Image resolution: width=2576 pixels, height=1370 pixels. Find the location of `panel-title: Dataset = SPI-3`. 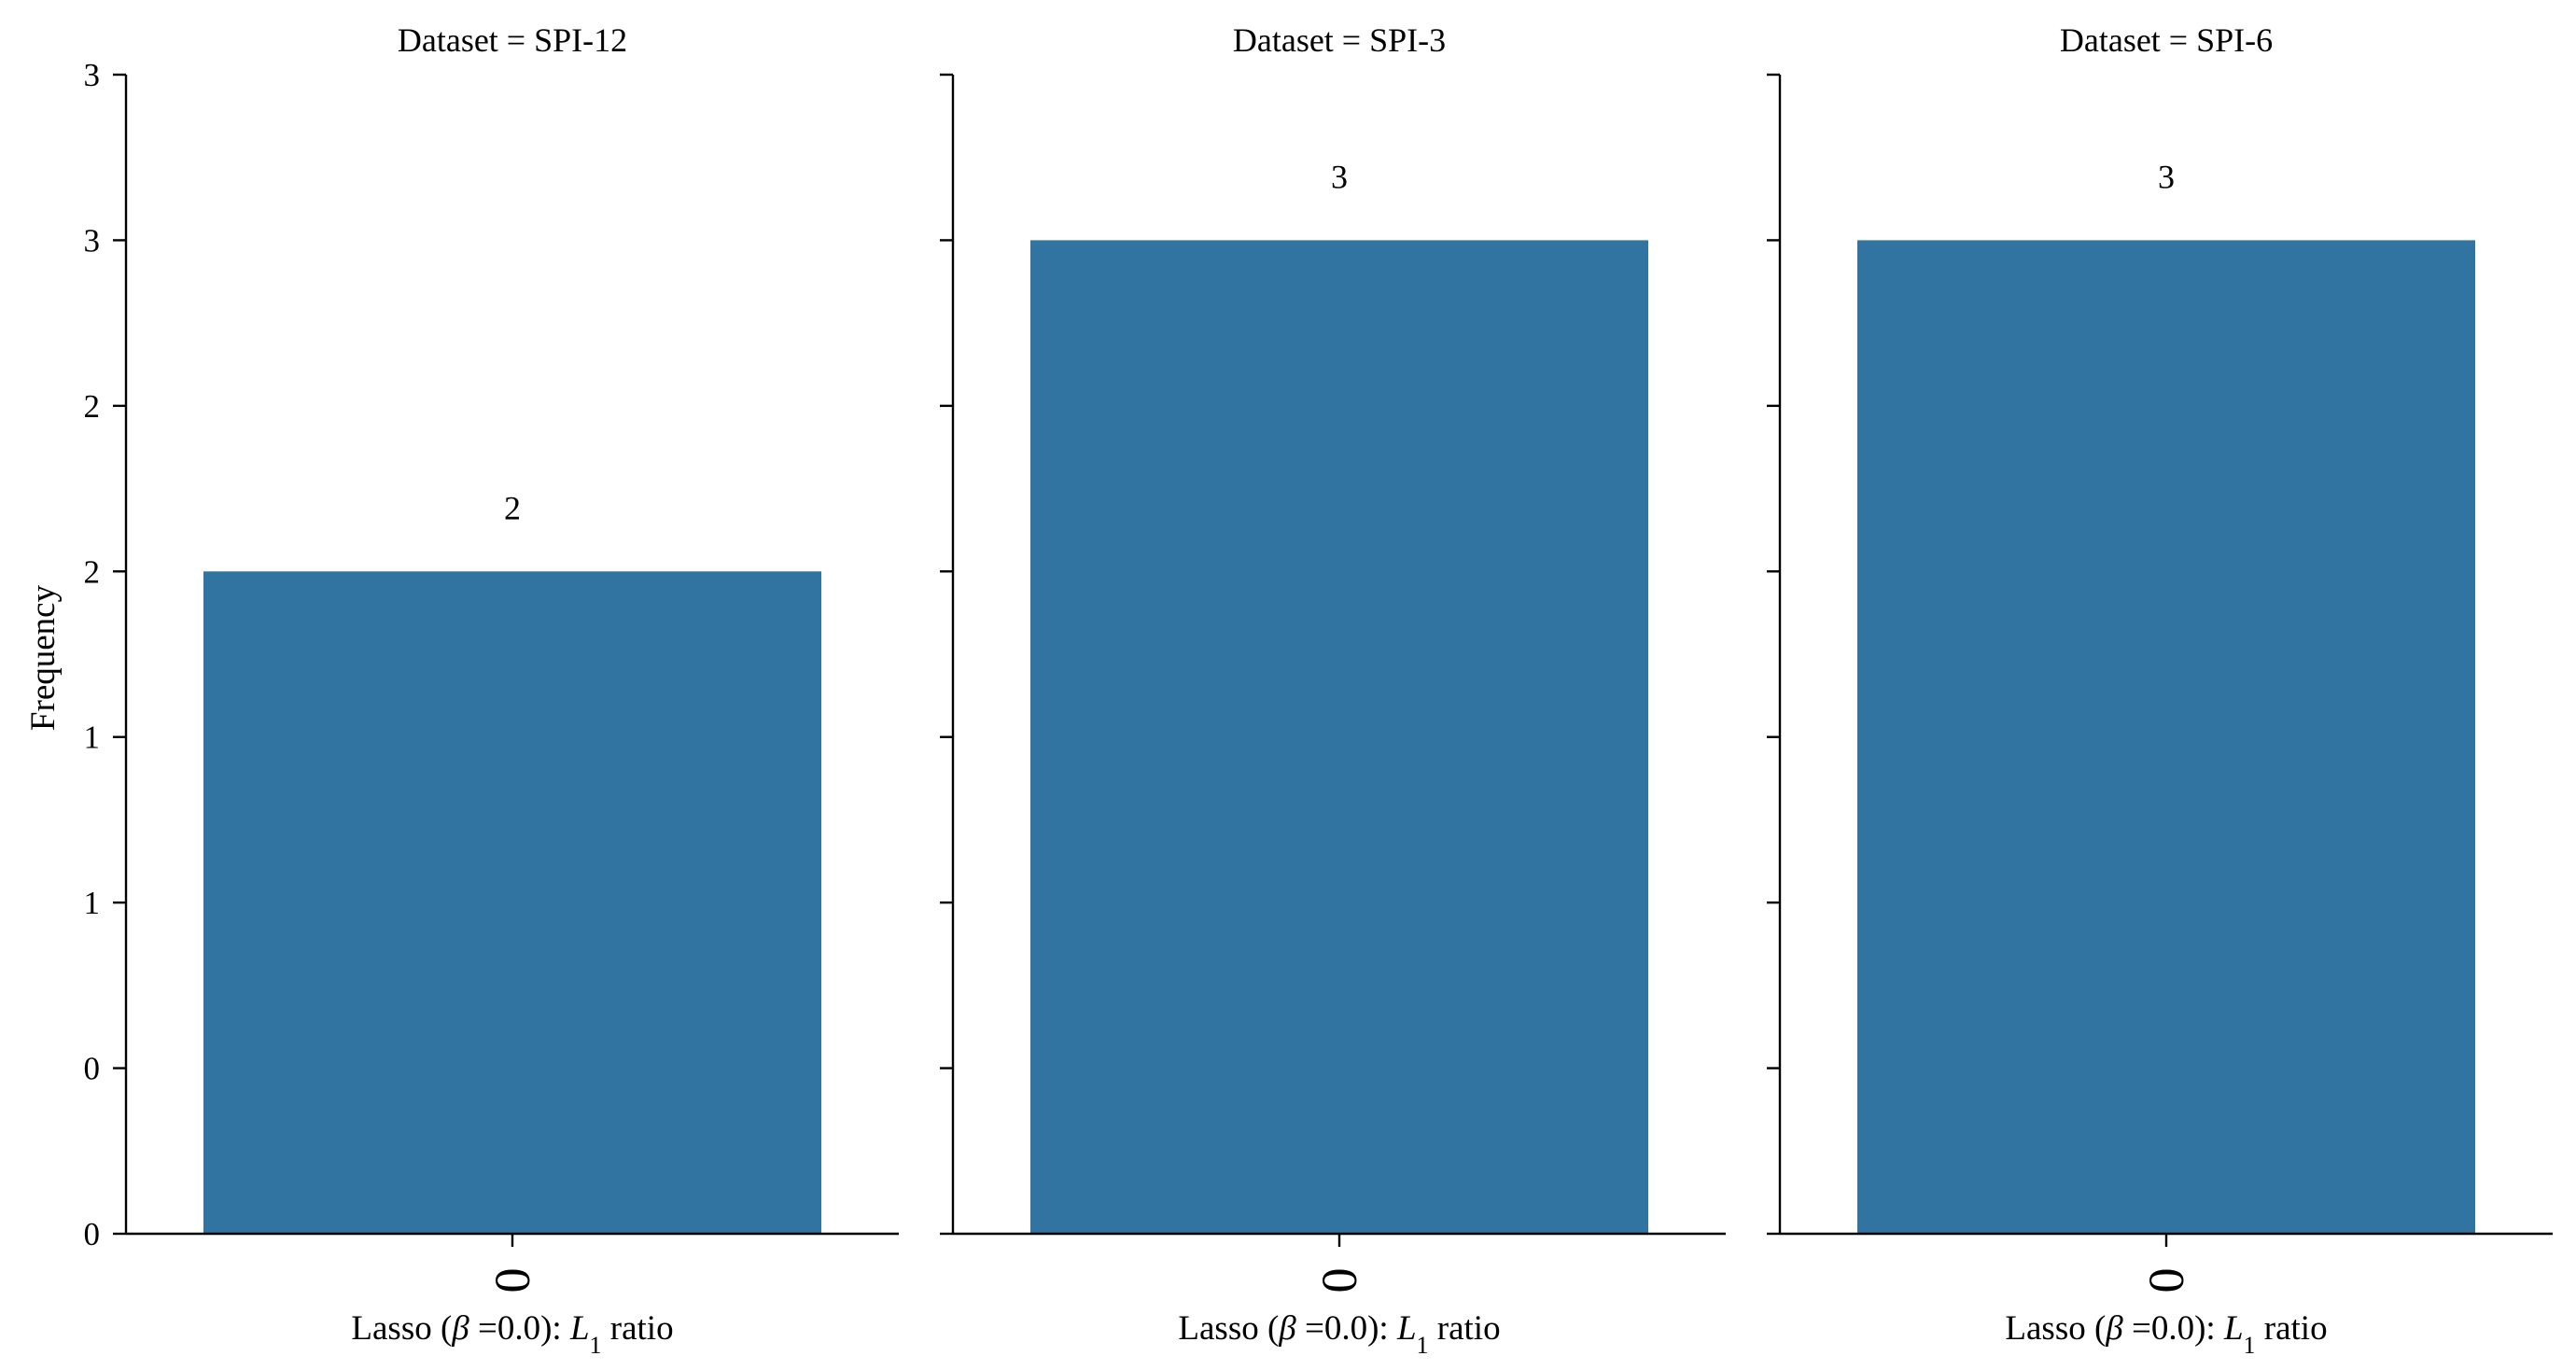

panel-title: Dataset = SPI-3 is located at coordinates (1339, 40).